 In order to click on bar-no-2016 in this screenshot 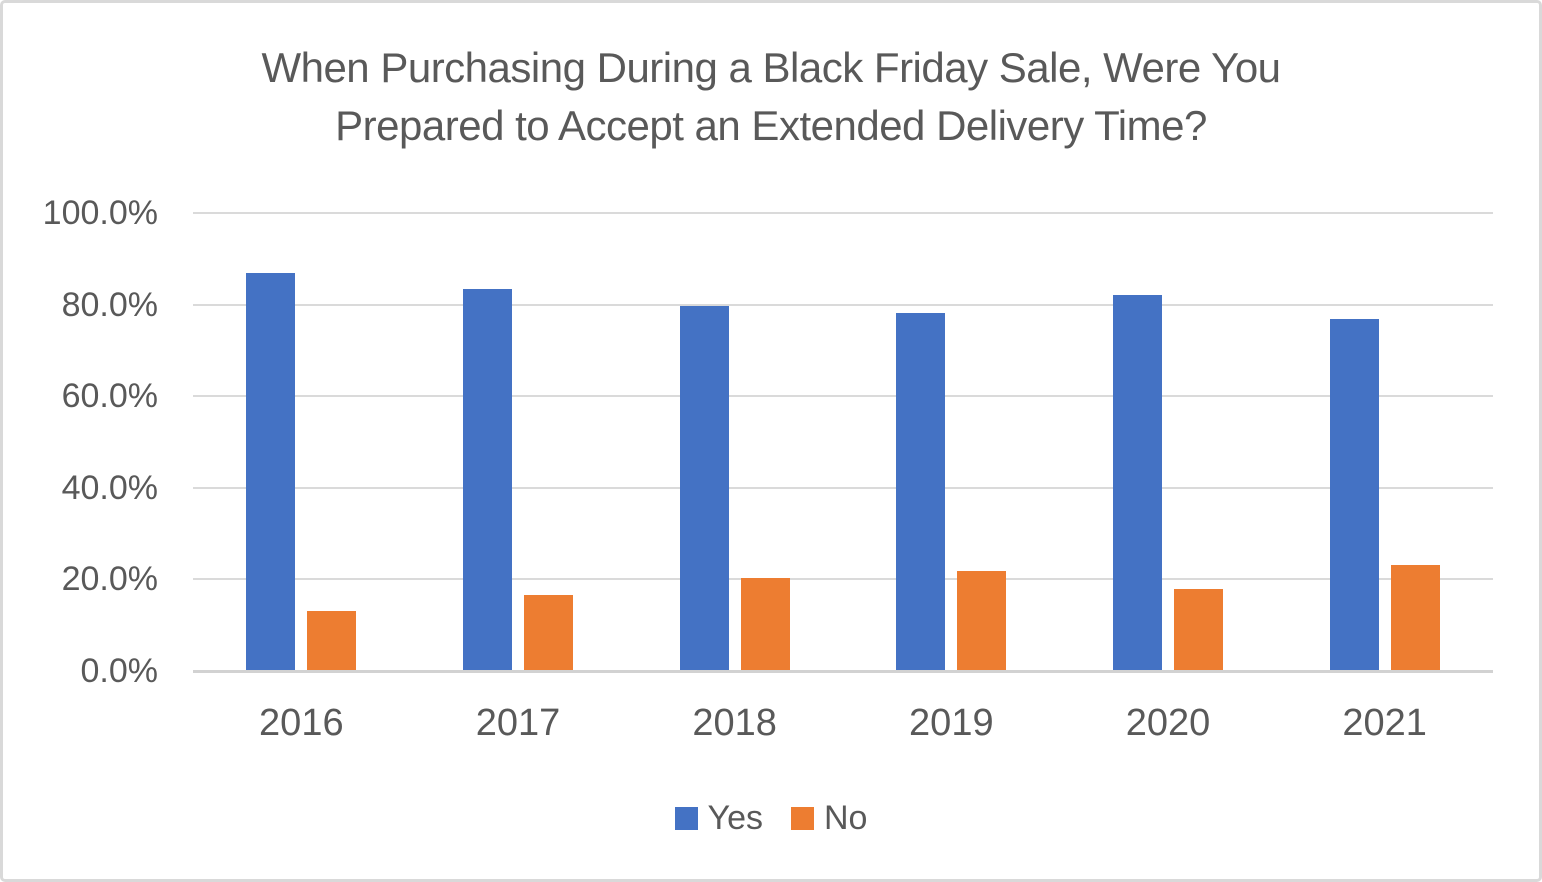, I will do `click(332, 641)`.